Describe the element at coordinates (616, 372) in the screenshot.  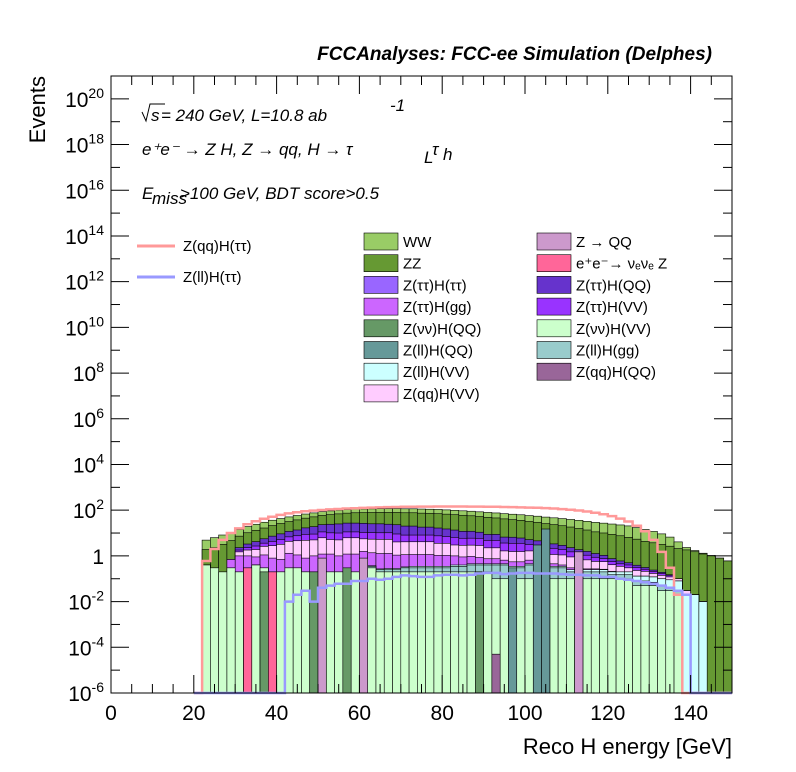
I see `legend-label: Z(qq)H(QQ)` at that location.